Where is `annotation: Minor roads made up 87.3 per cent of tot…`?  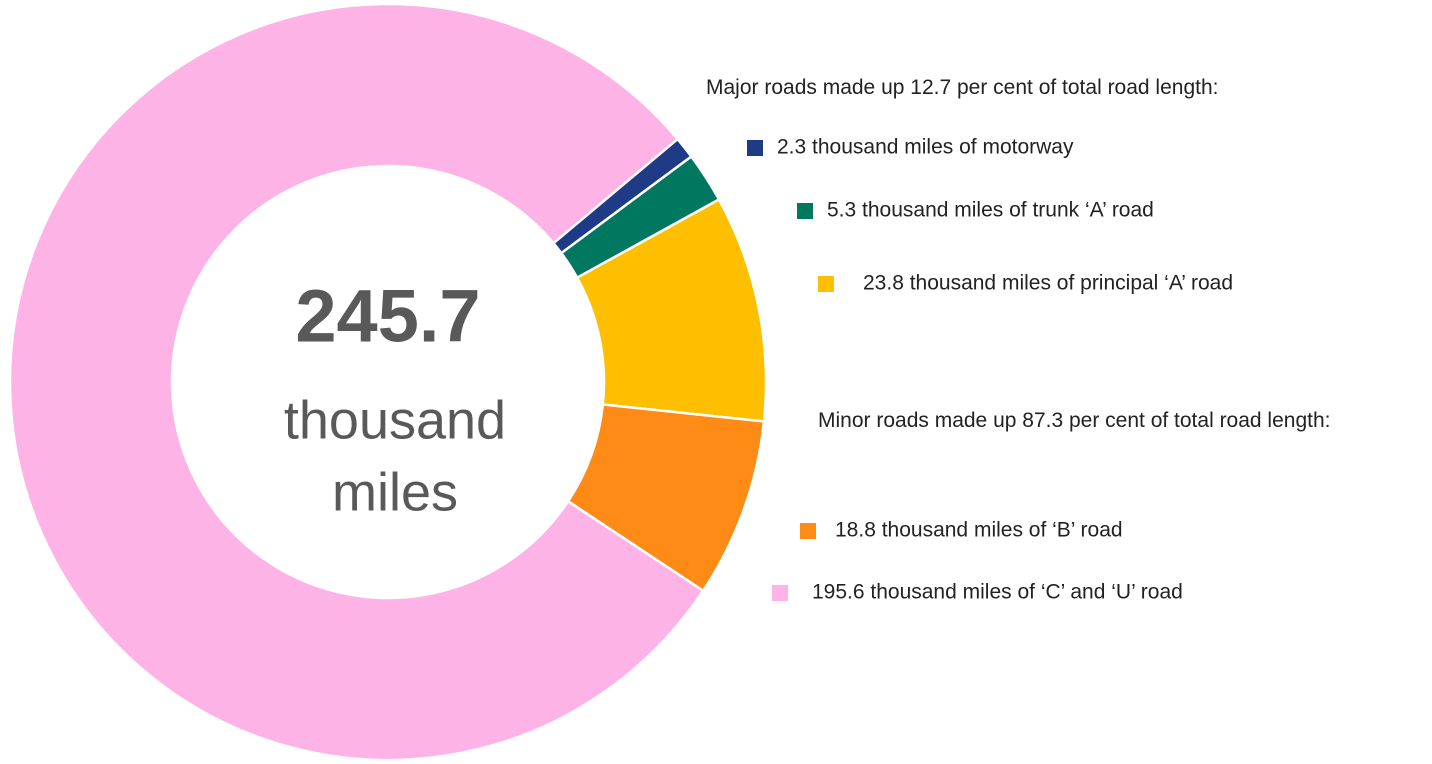
annotation: Minor roads made up 87.3 per cent of tot… is located at coordinates (1074, 420).